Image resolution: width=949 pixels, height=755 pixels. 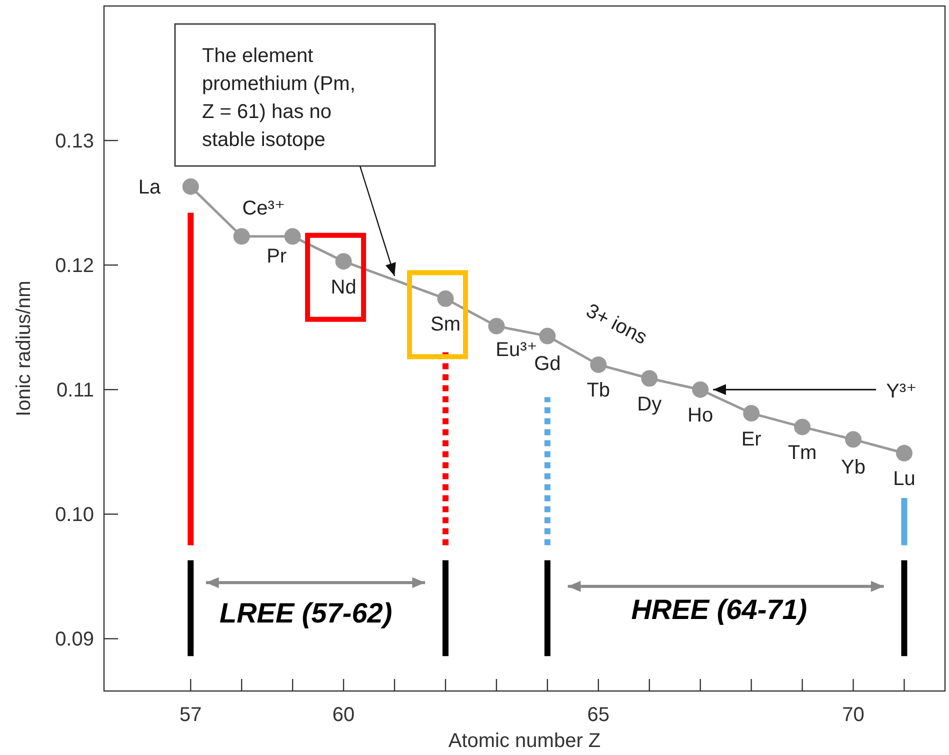 What do you see at coordinates (853, 715) in the screenshot?
I see `x-tick-label: 70` at bounding box center [853, 715].